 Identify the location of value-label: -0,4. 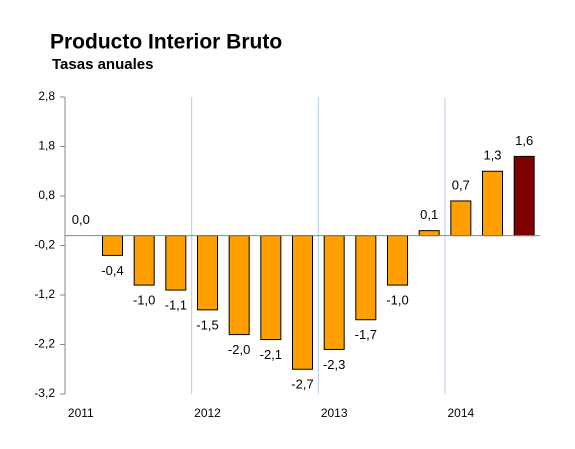
(112, 270).